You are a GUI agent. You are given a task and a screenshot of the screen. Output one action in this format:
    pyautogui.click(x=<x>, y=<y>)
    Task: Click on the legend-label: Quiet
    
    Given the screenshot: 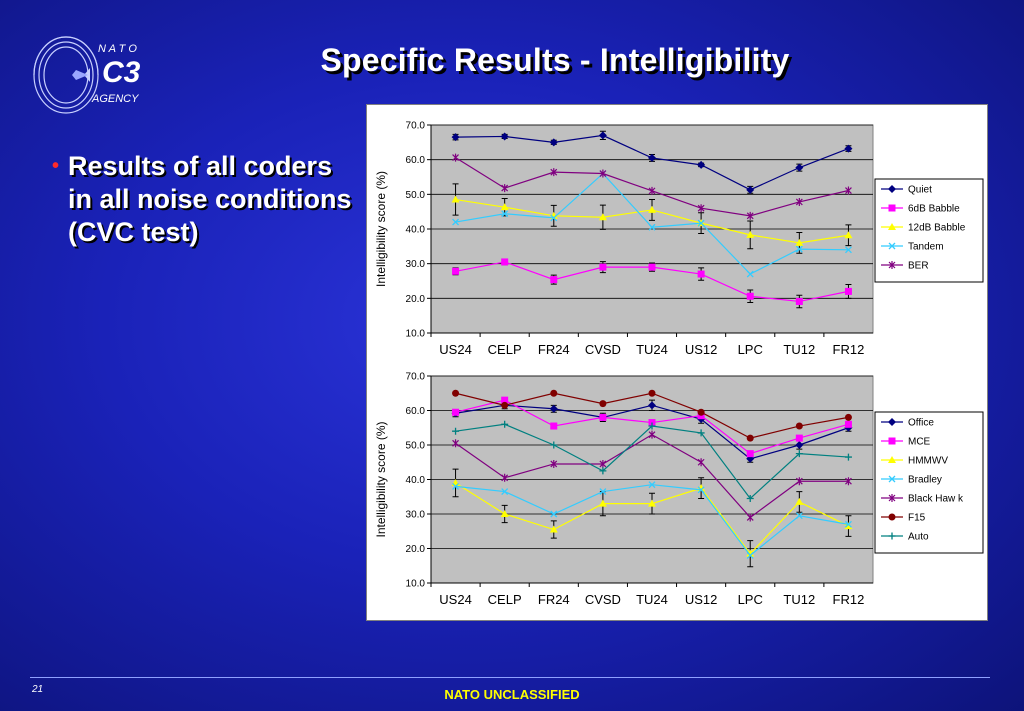 What is the action you would take?
    pyautogui.click(x=920, y=190)
    